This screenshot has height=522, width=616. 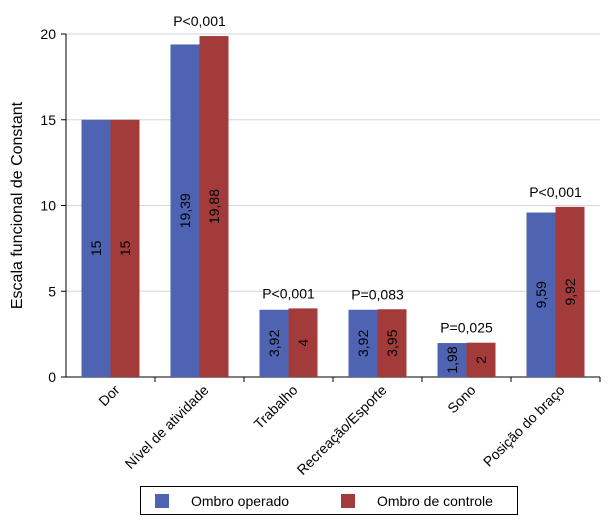 I want to click on legend-swatch-operado, so click(x=162, y=501).